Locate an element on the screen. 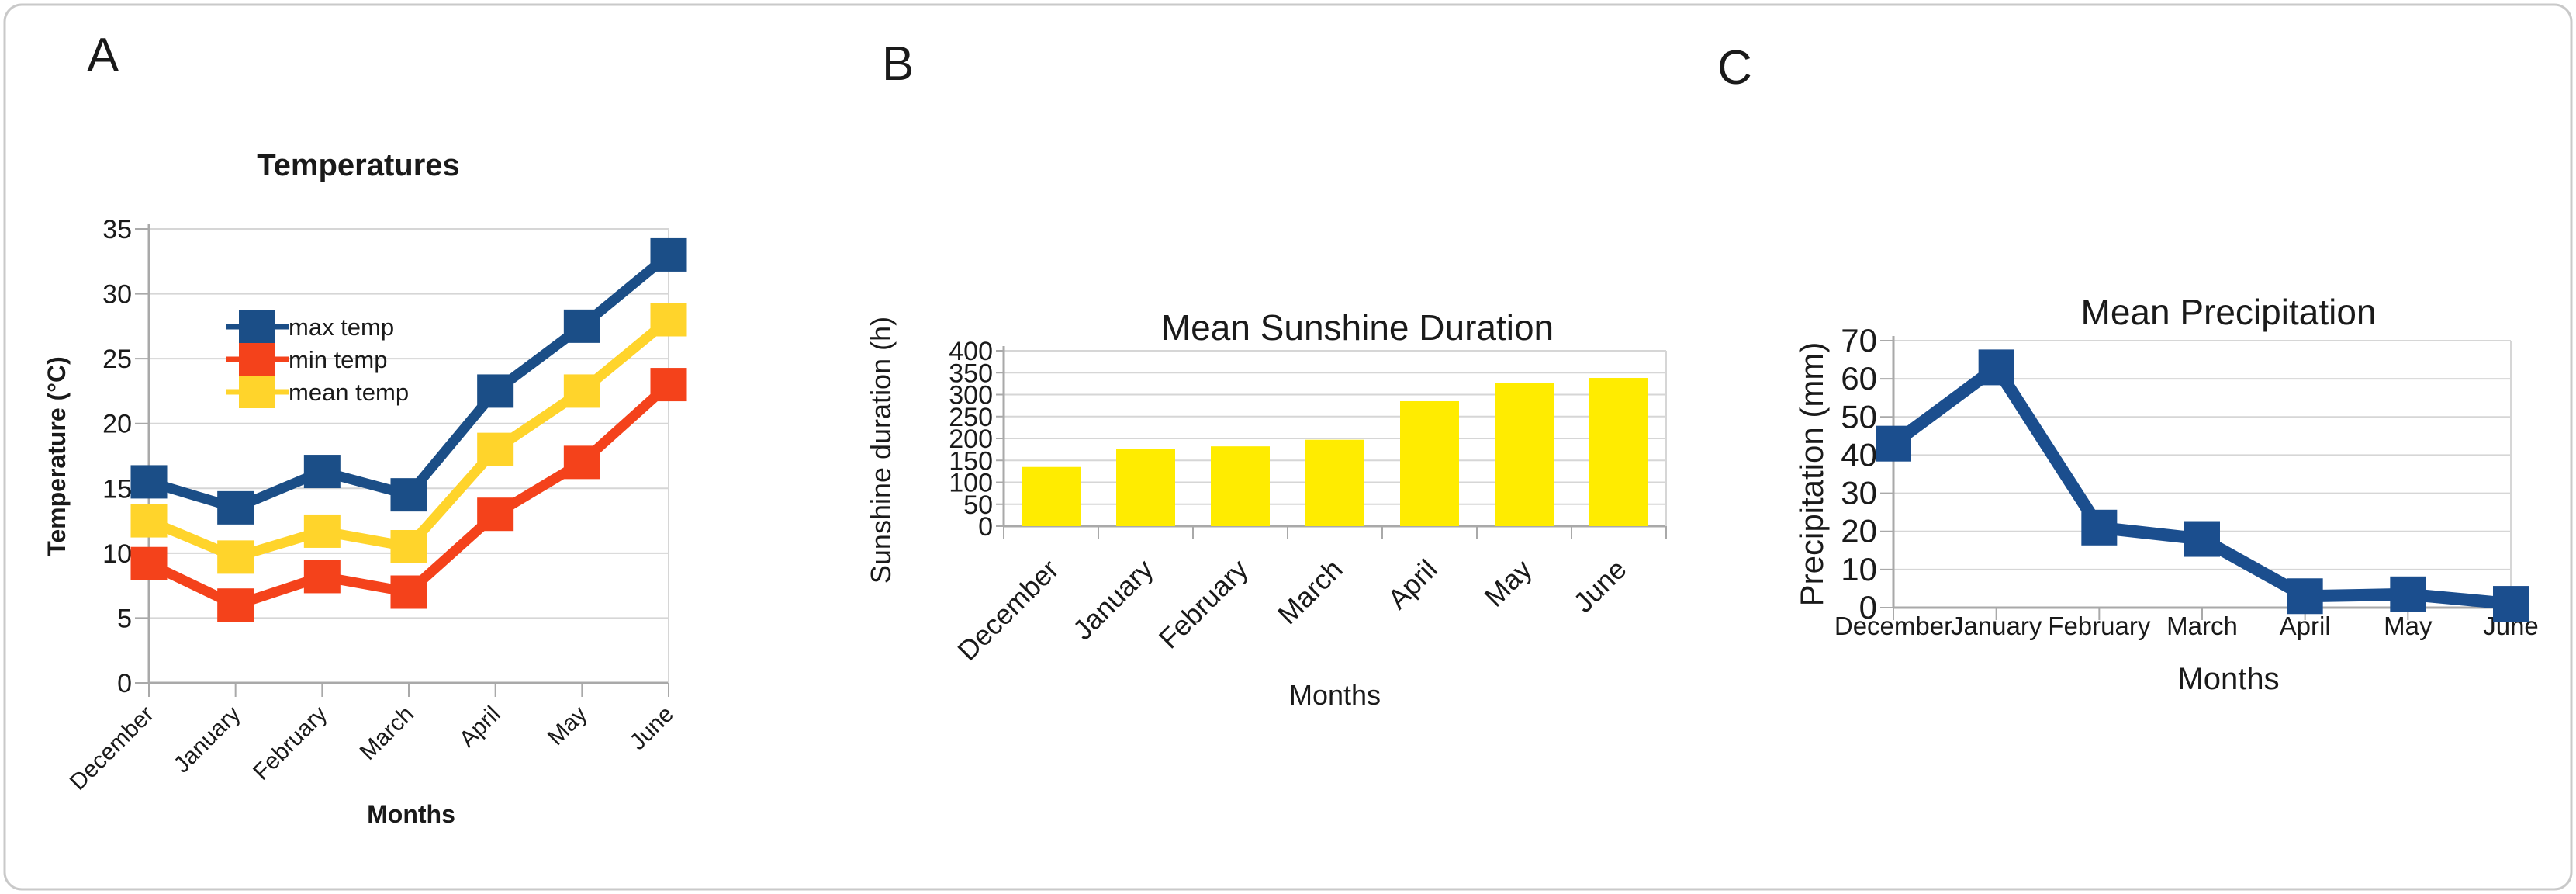 Image resolution: width=2576 pixels, height=894 pixels. panel-letter-c: C is located at coordinates (1734, 68).